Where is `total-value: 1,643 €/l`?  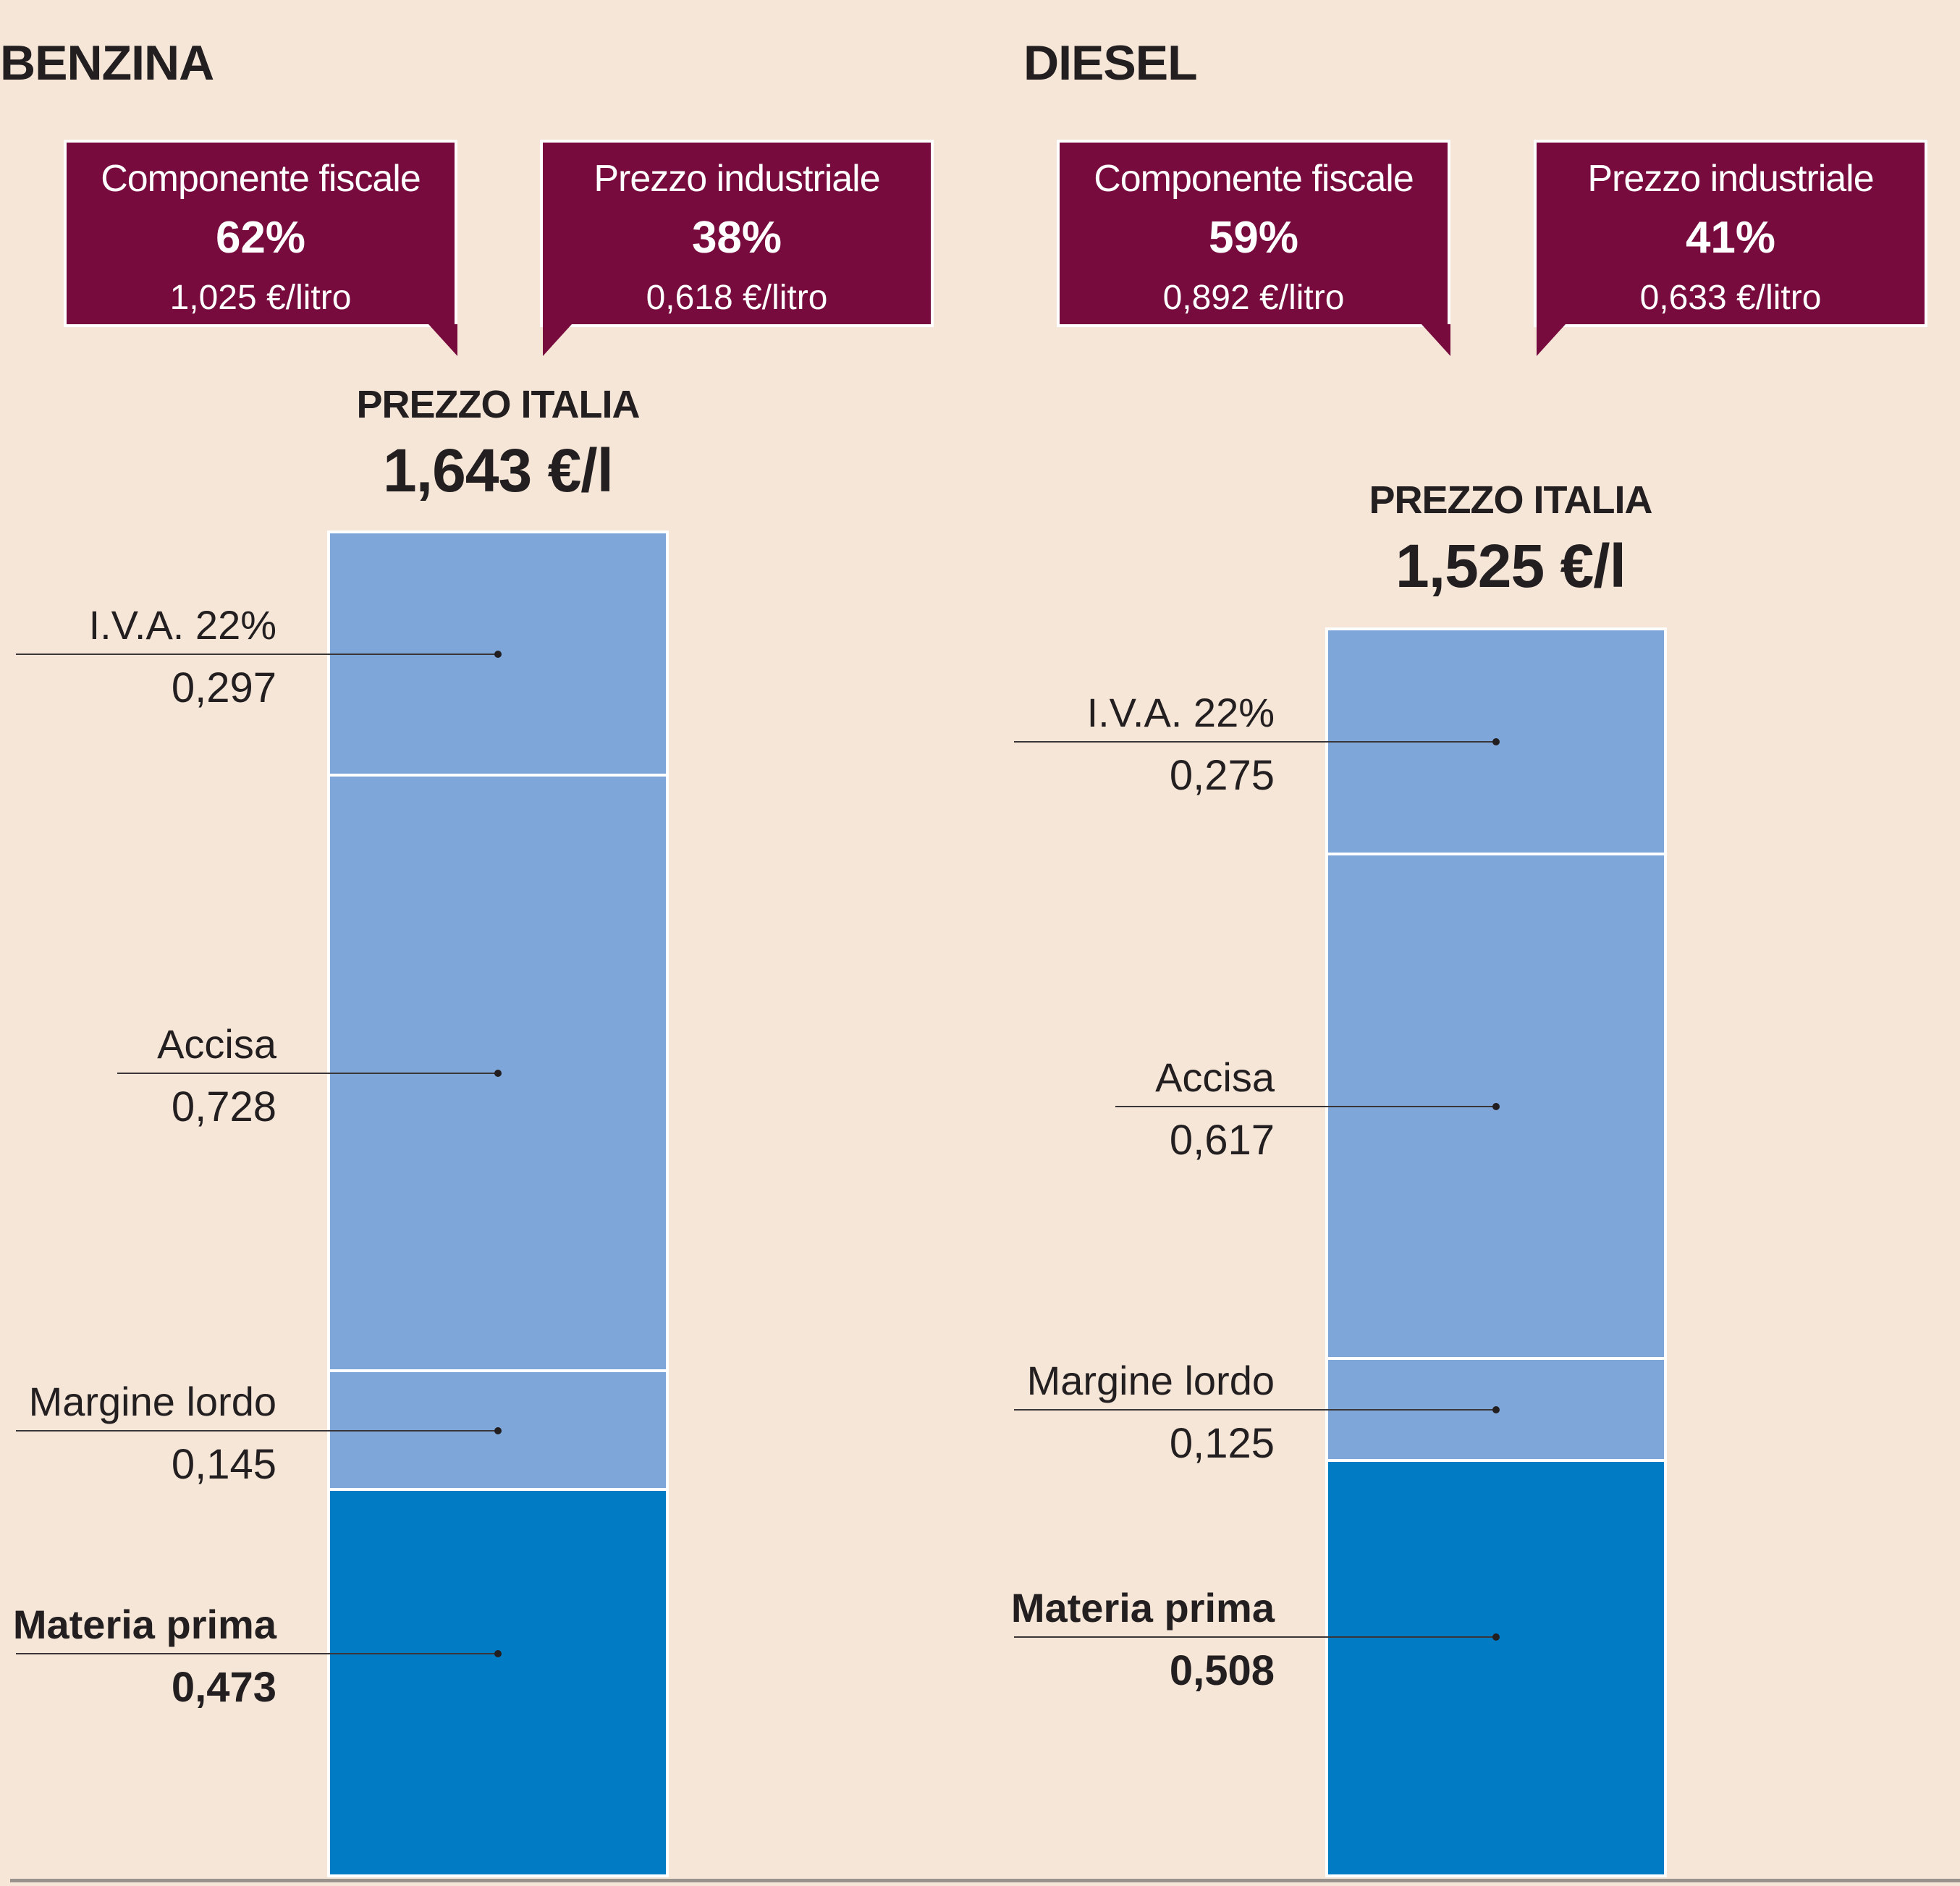 total-value: 1,643 €/l is located at coordinates (498, 470).